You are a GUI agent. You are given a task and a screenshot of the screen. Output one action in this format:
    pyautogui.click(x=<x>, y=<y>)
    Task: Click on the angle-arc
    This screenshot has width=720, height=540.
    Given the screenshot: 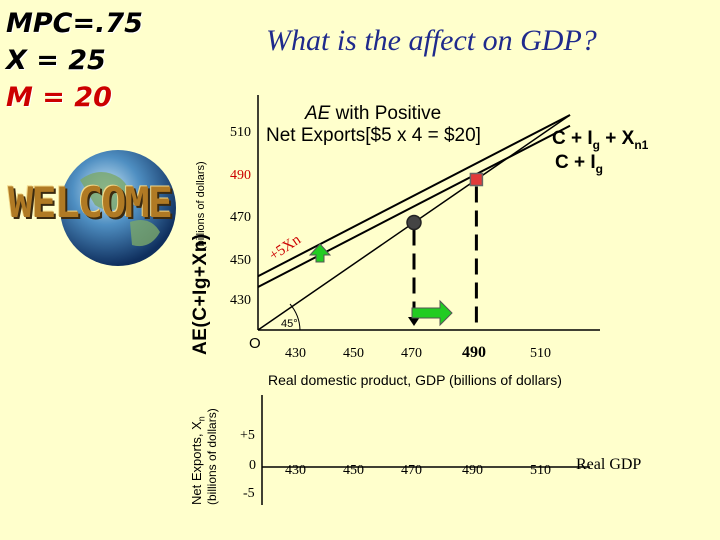 What is the action you would take?
    pyautogui.click(x=295, y=317)
    